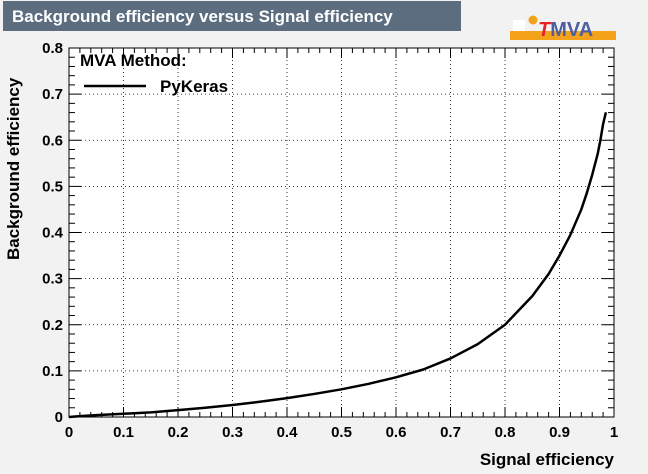 This screenshot has width=648, height=474. What do you see at coordinates (571, 30) in the screenshot?
I see `logo-mva: MVA` at bounding box center [571, 30].